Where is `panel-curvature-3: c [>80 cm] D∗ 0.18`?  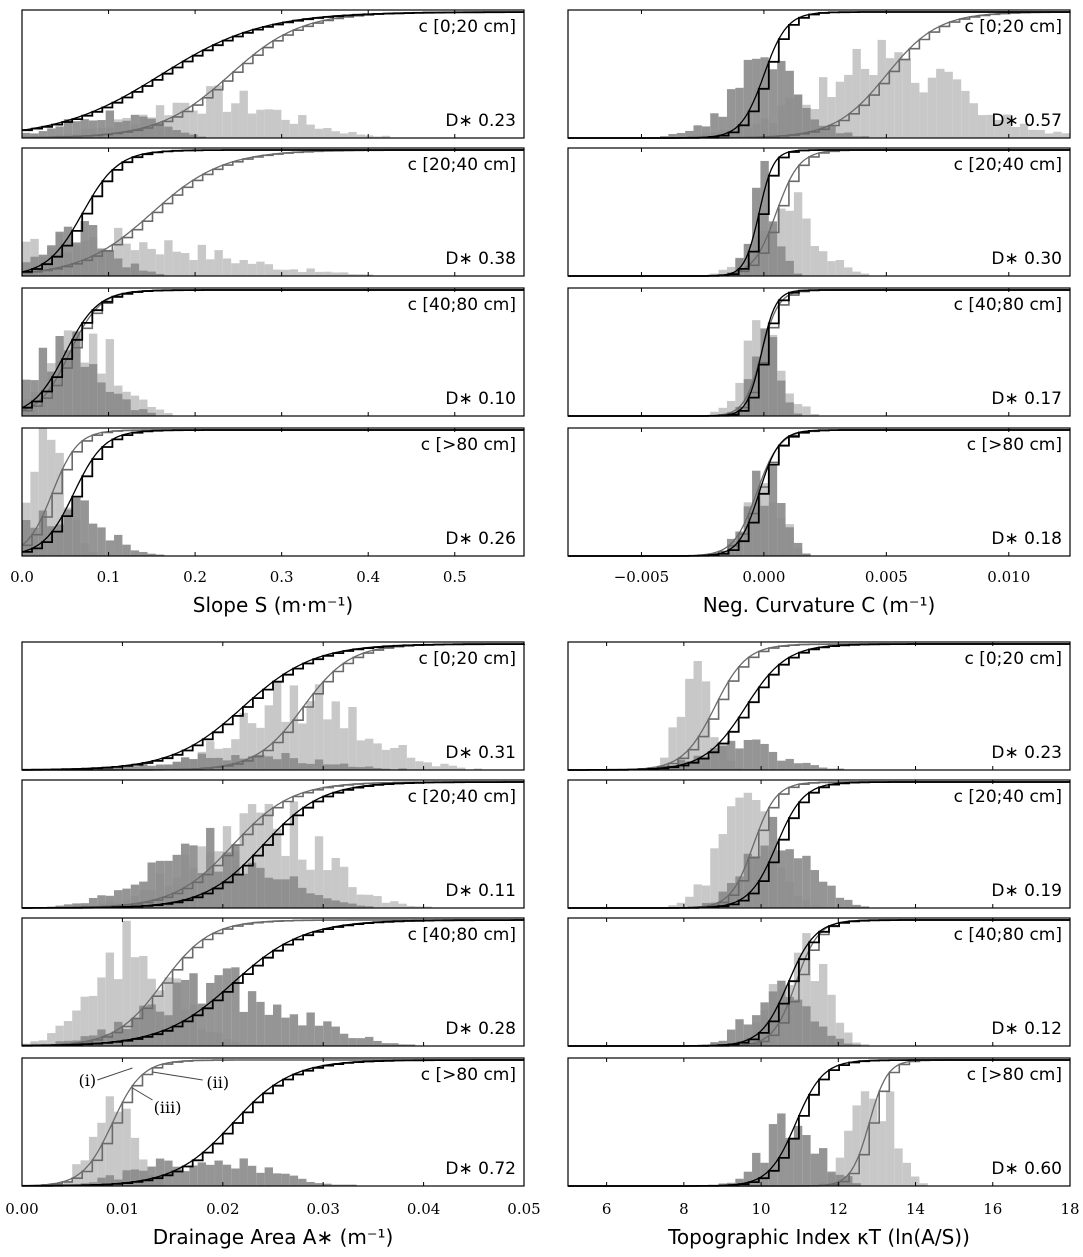 panel-curvature-3: c [>80 cm] D∗ 0.18 is located at coordinates (819, 492).